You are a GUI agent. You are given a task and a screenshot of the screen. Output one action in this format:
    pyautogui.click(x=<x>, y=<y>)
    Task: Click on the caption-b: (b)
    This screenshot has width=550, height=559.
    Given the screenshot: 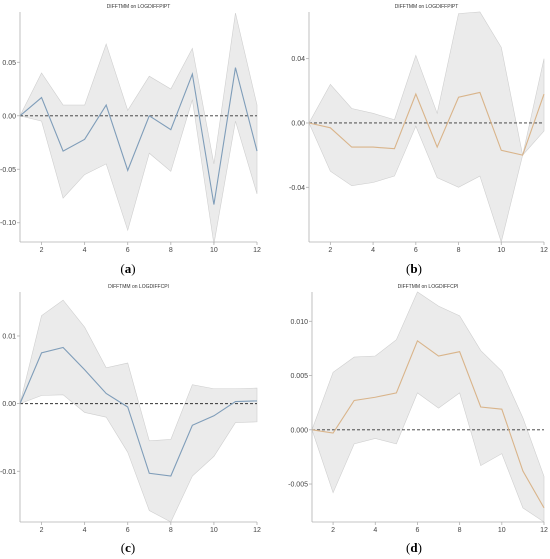 What is the action you would take?
    pyautogui.click(x=414, y=268)
    